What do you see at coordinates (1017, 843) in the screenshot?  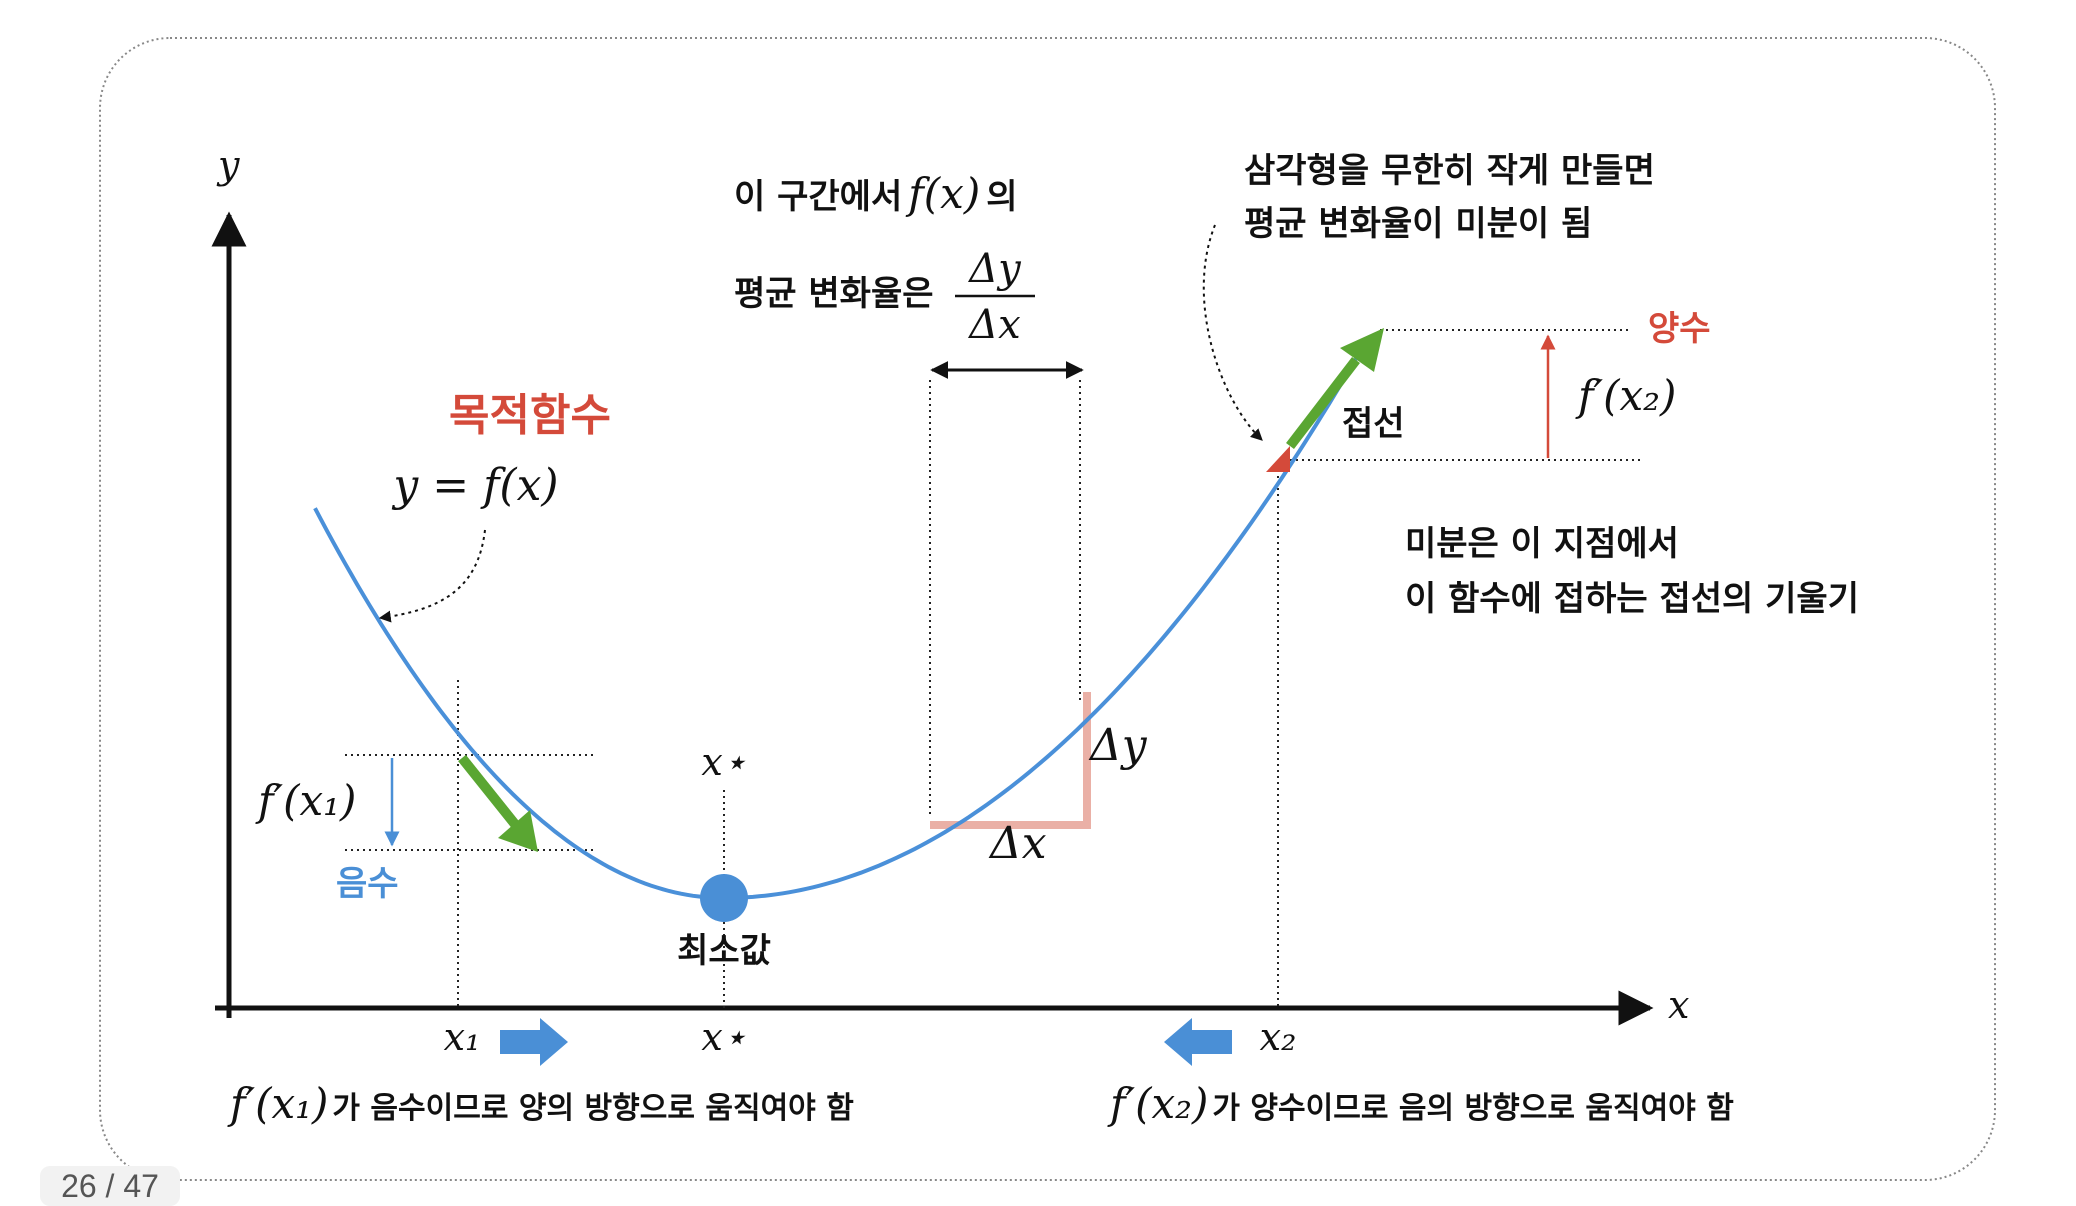 I see `delta-x-label: Δx` at bounding box center [1017, 843].